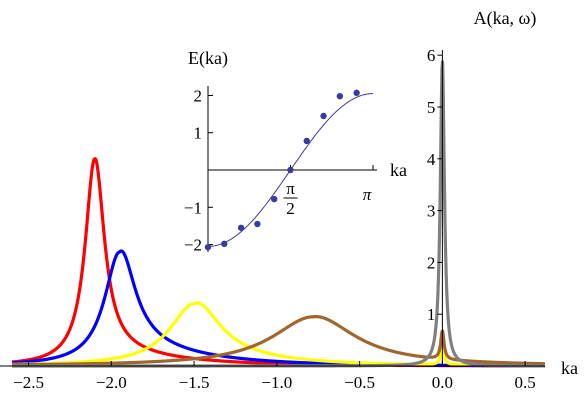 Image resolution: width=587 pixels, height=401 pixels. Describe the element at coordinates (193, 207) in the screenshot. I see `inset-y-tick-label: −1` at that location.